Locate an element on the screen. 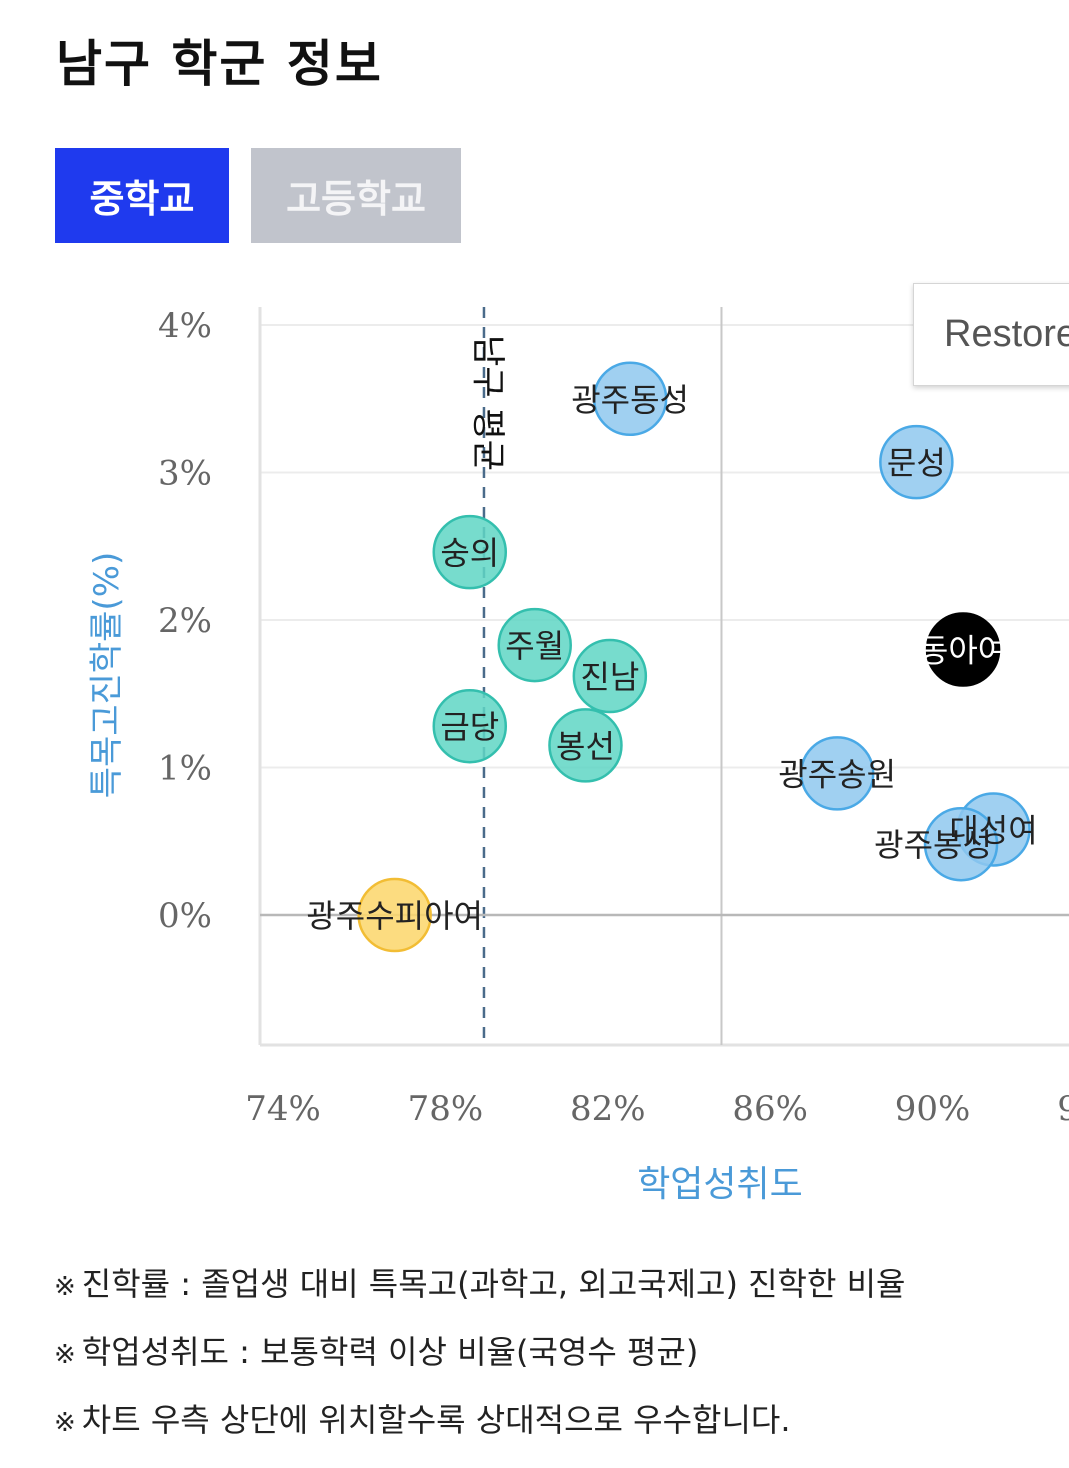  school-level-tabs: 중학교 고등학교 is located at coordinates (258, 195).